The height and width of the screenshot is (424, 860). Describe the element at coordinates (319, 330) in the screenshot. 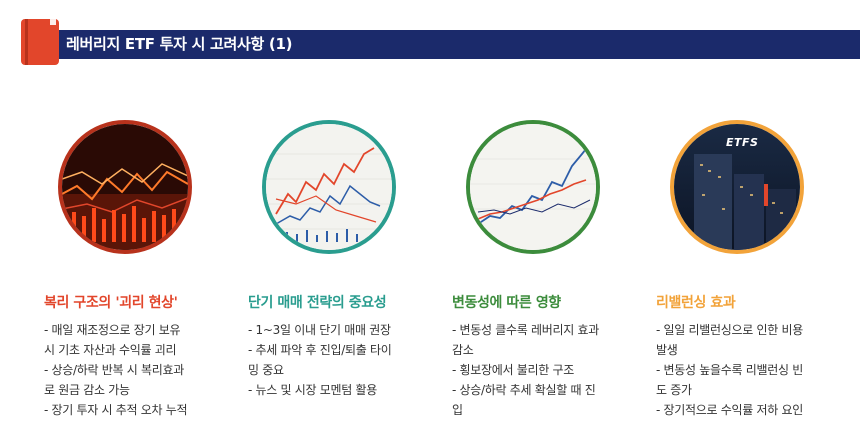

I see `text-line: - 1~3일 이내 단기 매매 권장` at that location.